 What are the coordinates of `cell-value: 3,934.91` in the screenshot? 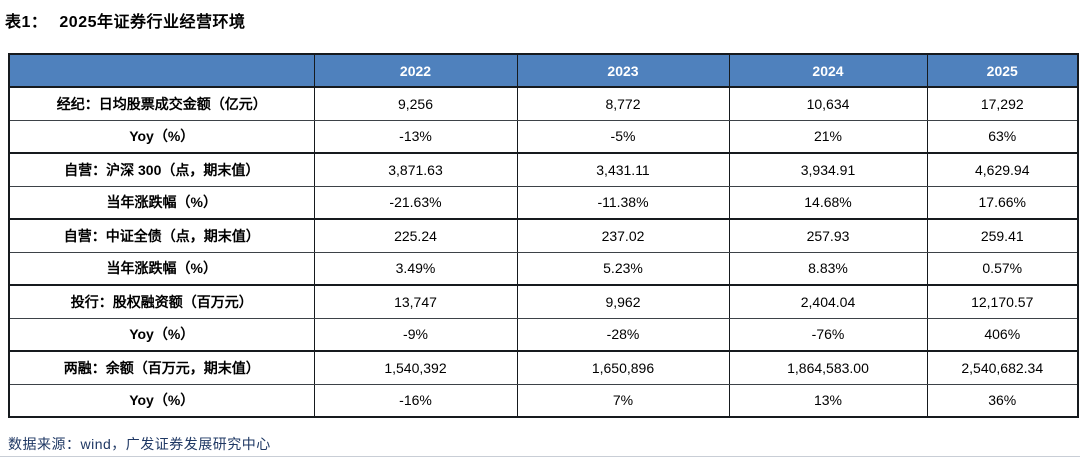 It's located at (828, 170).